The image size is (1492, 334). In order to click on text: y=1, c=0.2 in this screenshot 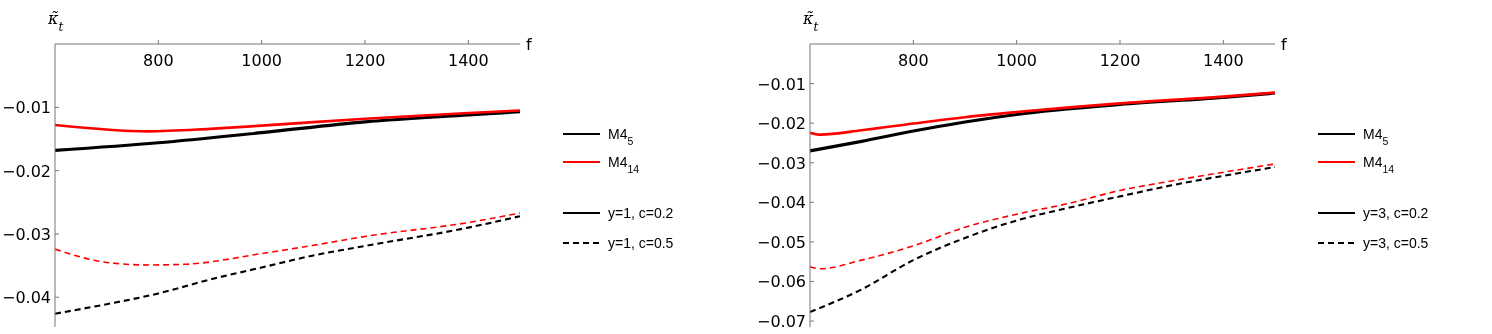, I will do `click(641, 213)`.